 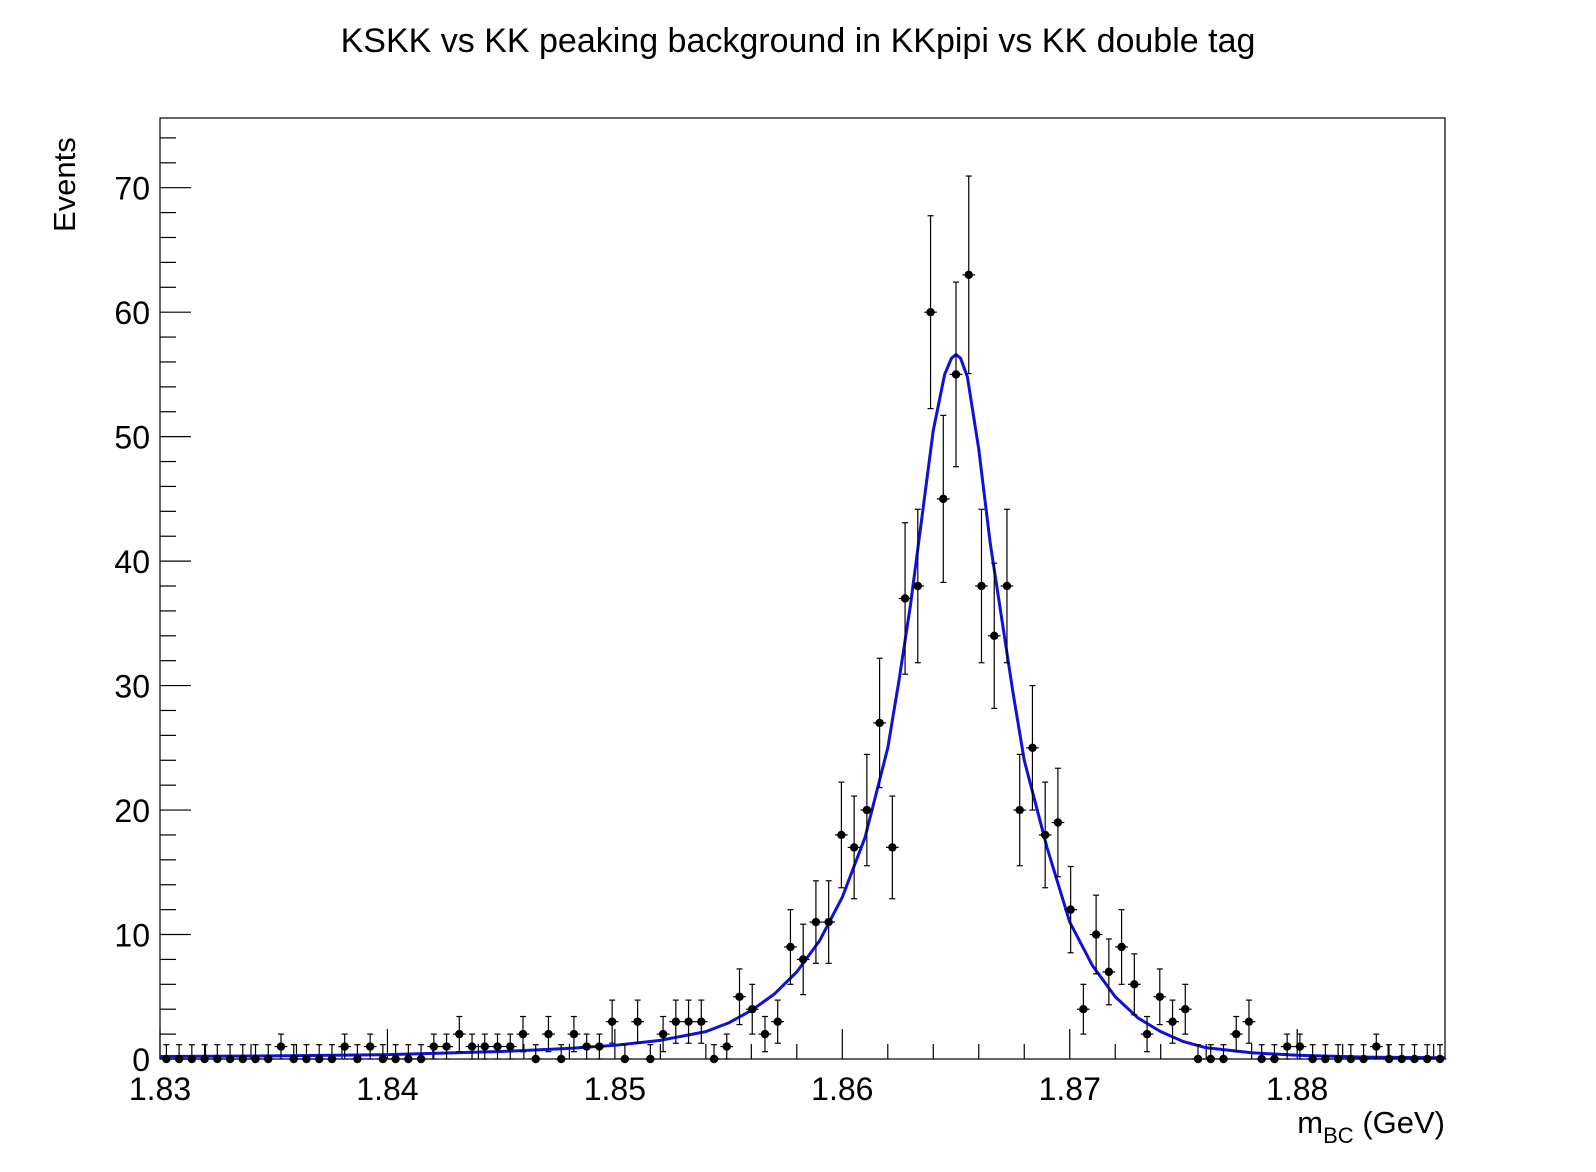 I want to click on y-tick-label: 0, so click(x=141, y=1060).